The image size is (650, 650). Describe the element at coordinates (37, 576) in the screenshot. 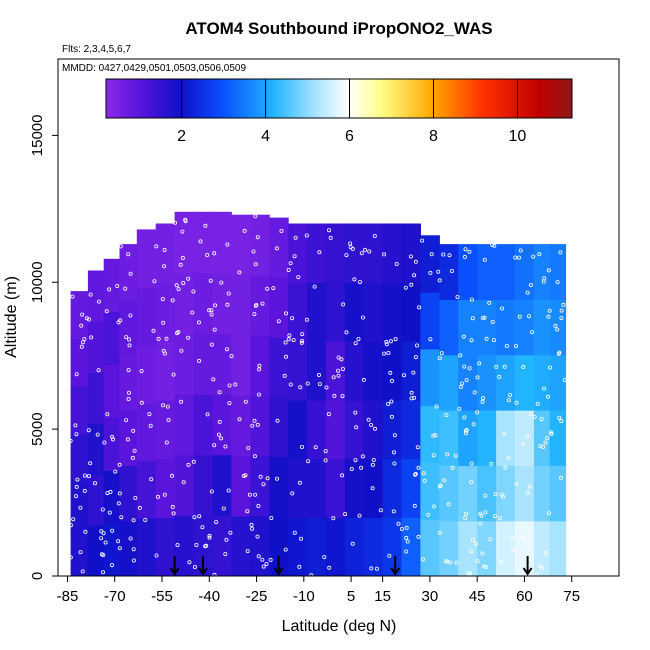

I see `y-tick-label: 0` at that location.